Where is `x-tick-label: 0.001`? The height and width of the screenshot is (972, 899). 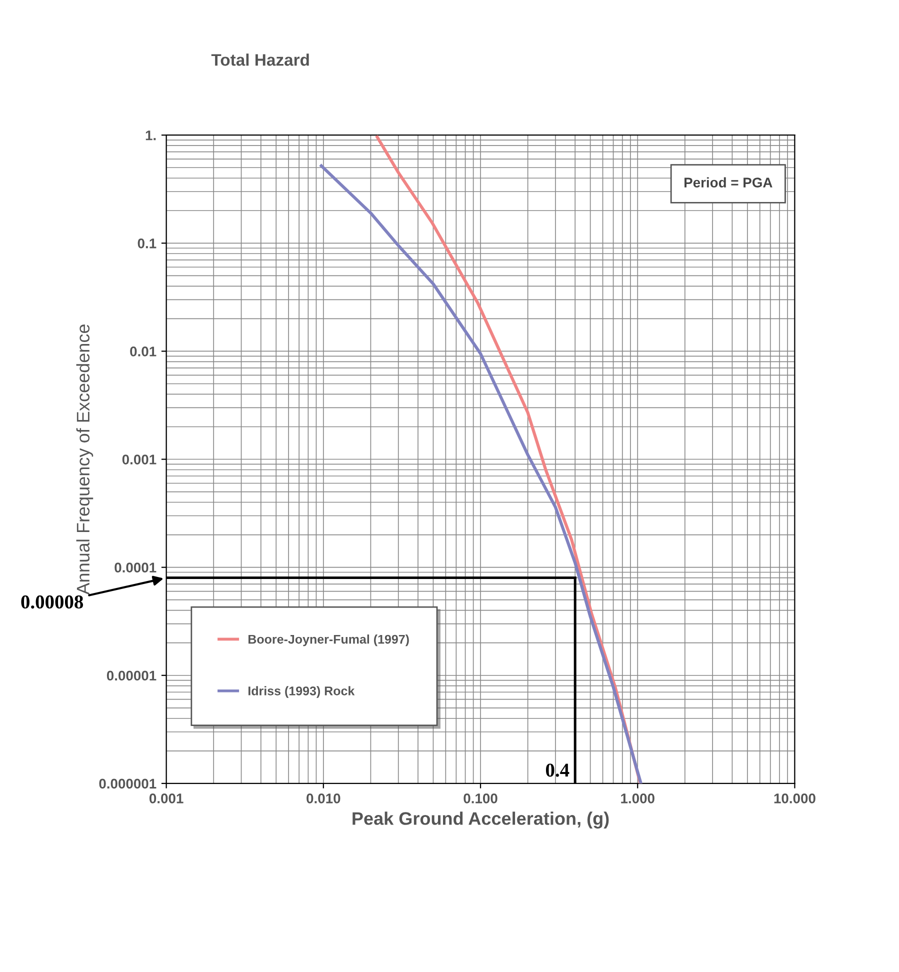
x-tick-label: 0.001 is located at coordinates (166, 799).